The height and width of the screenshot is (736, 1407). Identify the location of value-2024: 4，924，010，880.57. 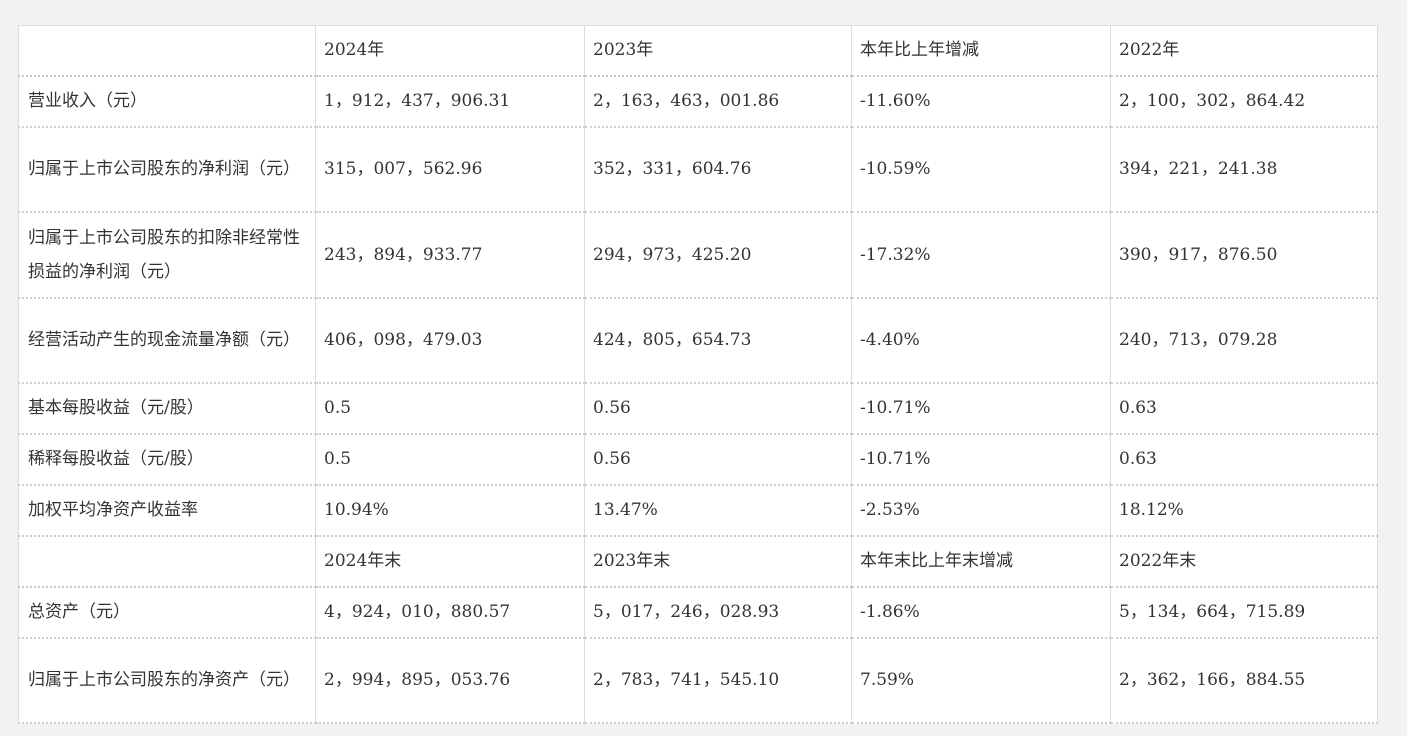
(450, 612).